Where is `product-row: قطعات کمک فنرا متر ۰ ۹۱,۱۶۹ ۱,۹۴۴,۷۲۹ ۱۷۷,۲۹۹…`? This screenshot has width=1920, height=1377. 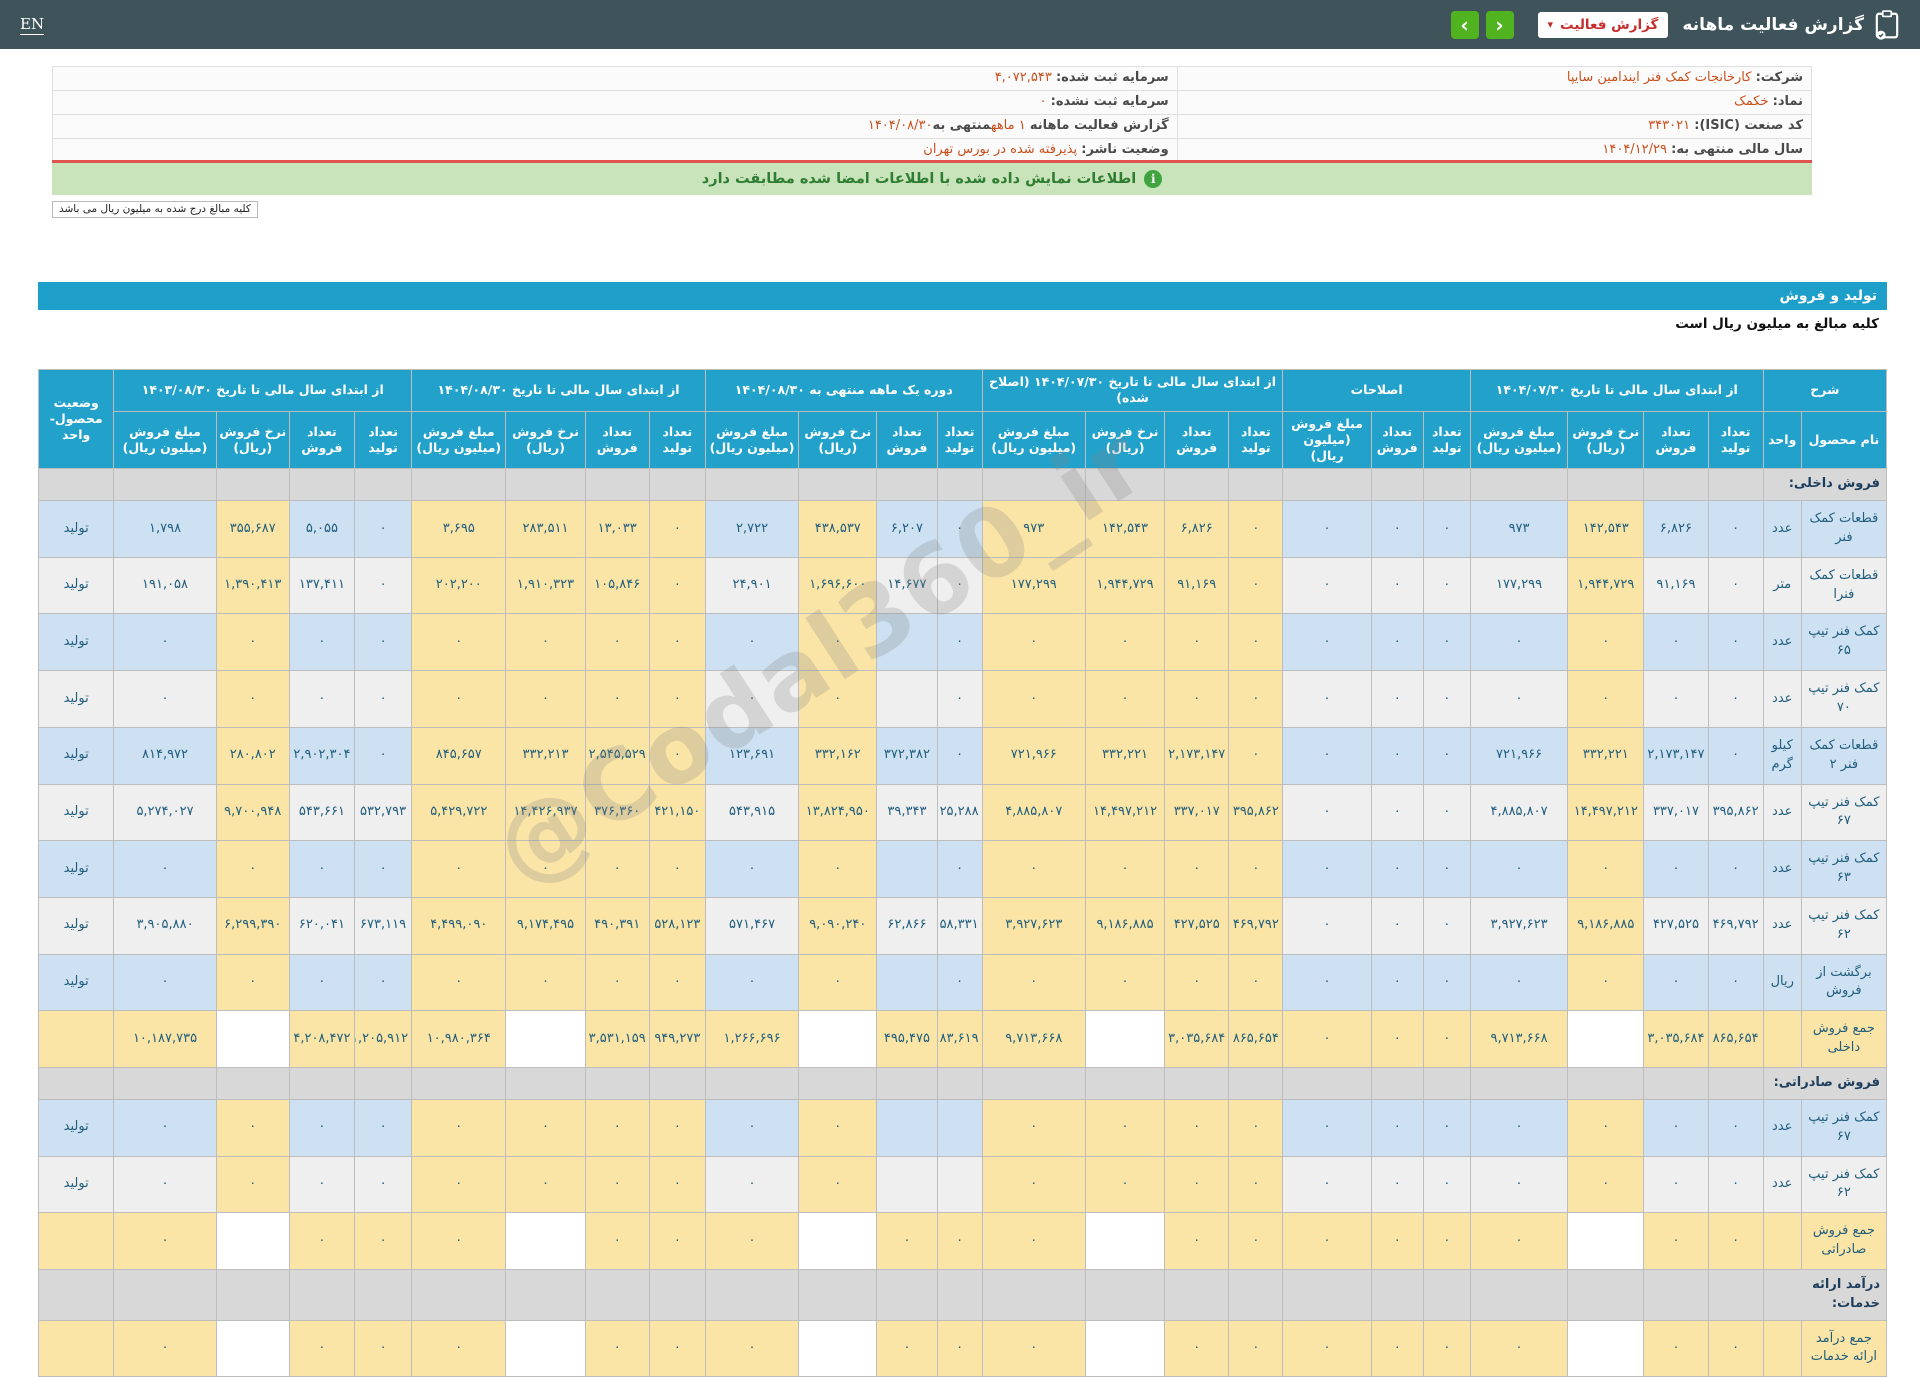
product-row: قطعات کمک فنرا متر ۰ ۹۱,۱۶۹ ۱,۹۴۴,۷۲۹ ۱۷۷,۲۹۹… is located at coordinates (962, 585).